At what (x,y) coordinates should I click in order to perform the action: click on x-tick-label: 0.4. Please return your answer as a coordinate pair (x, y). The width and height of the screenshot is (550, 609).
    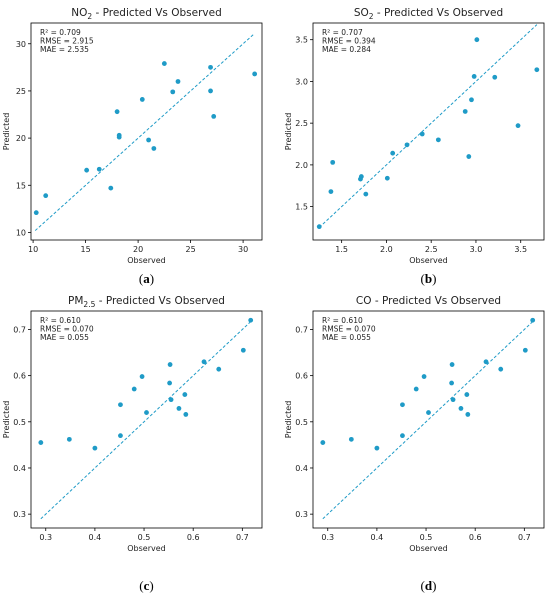
    Looking at the image, I should click on (377, 537).